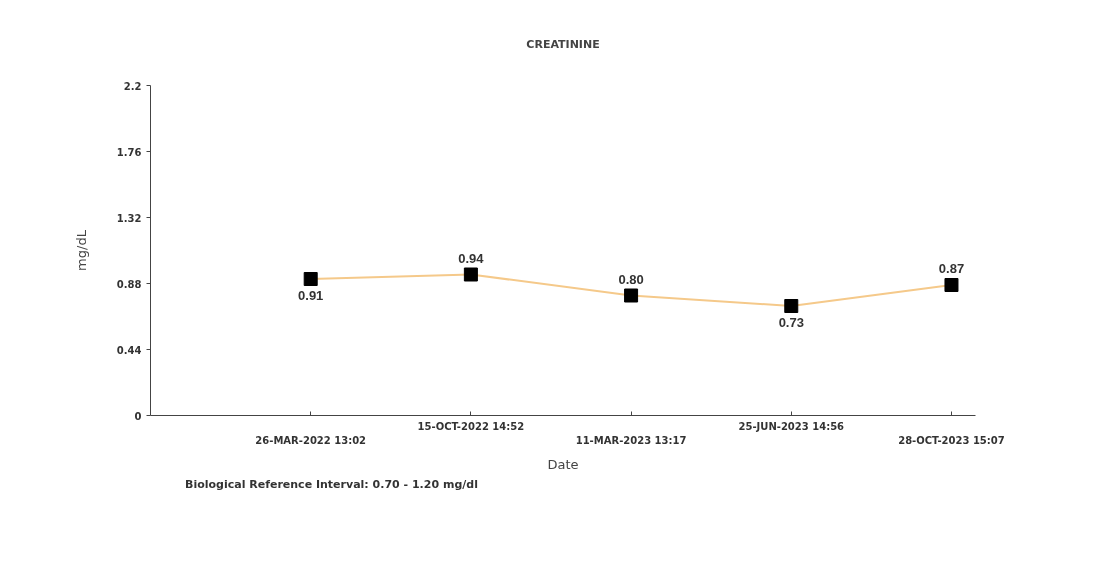 This screenshot has width=1101, height=563. Describe the element at coordinates (631, 279) in the screenshot. I see `data-label: 0.80` at that location.